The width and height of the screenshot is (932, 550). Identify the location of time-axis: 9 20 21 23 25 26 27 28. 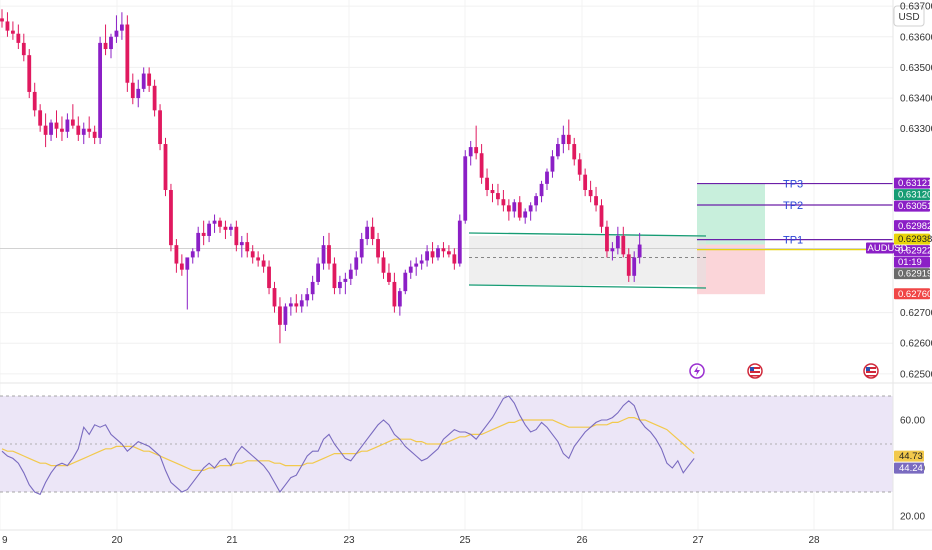
(411, 540).